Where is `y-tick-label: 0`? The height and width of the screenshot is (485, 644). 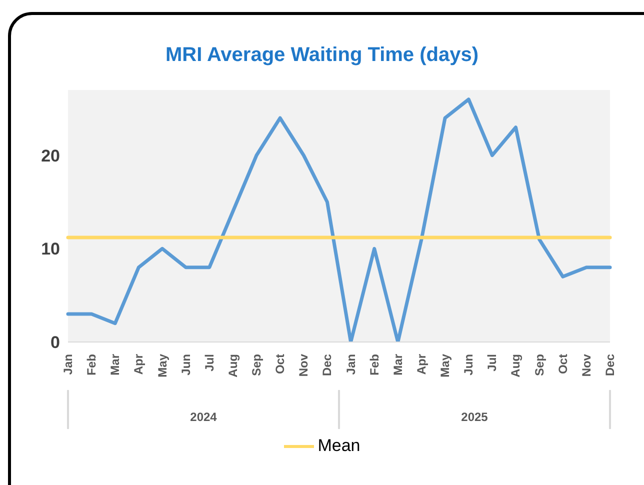
y-tick-label: 0 is located at coordinates (55, 342).